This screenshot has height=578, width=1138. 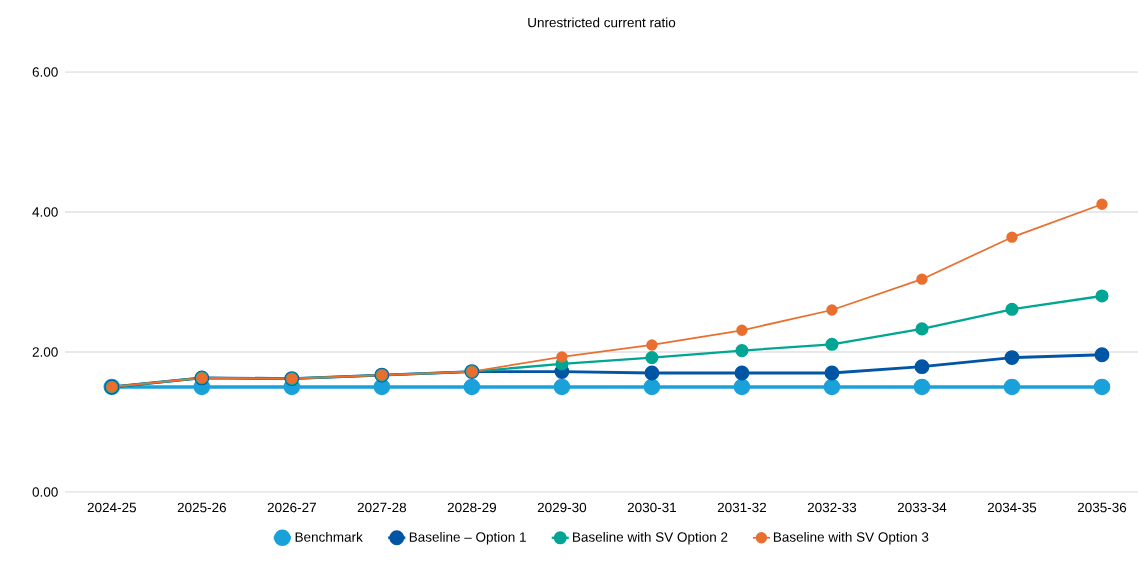 What do you see at coordinates (112, 507) in the screenshot?
I see `x-tick-label: 2024-25` at bounding box center [112, 507].